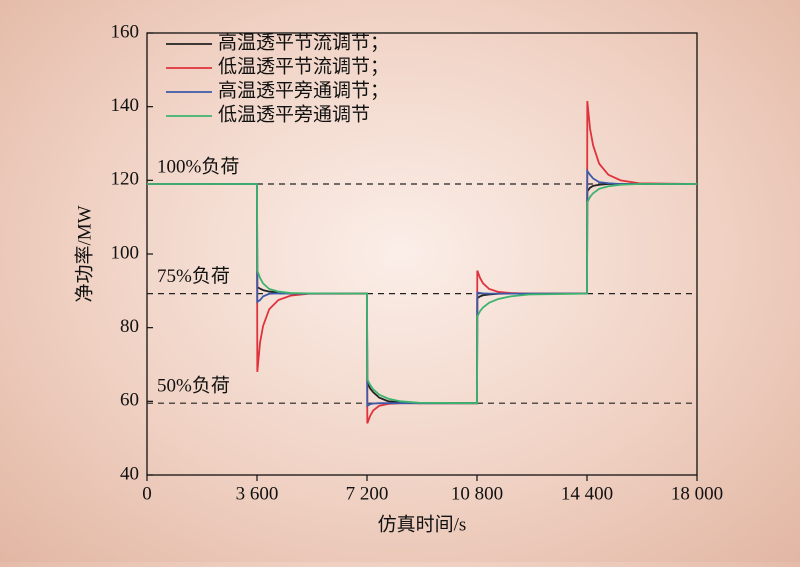  I want to click on y-axis-label: 净功率/MW, so click(84, 253).